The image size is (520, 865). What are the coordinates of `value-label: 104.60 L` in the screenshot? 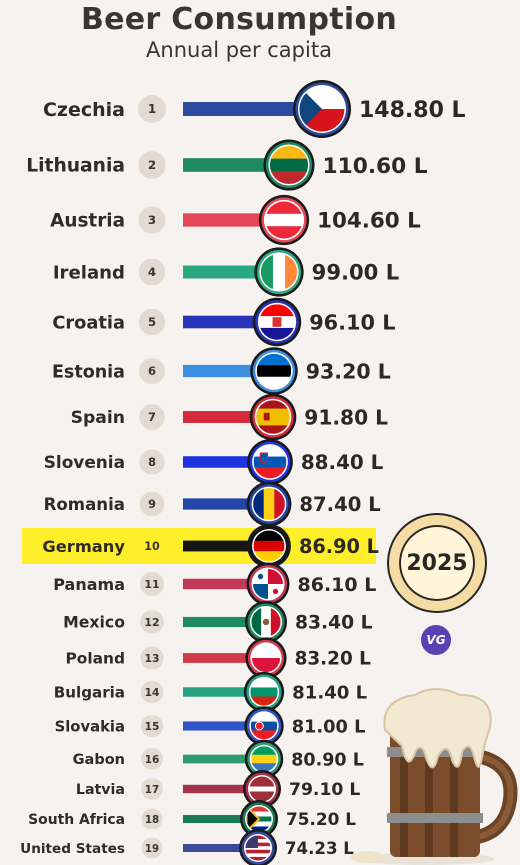 It's located at (369, 221).